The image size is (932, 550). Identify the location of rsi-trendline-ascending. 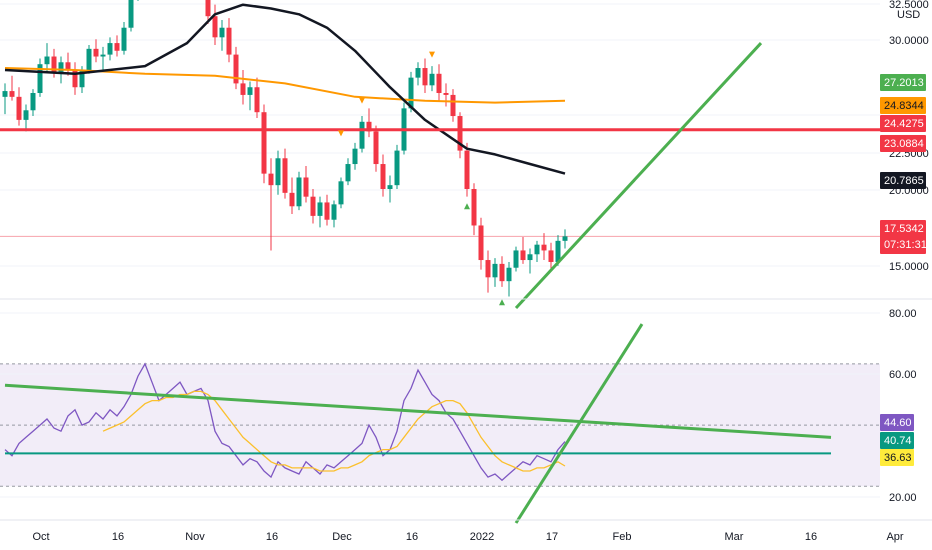
(579, 423).